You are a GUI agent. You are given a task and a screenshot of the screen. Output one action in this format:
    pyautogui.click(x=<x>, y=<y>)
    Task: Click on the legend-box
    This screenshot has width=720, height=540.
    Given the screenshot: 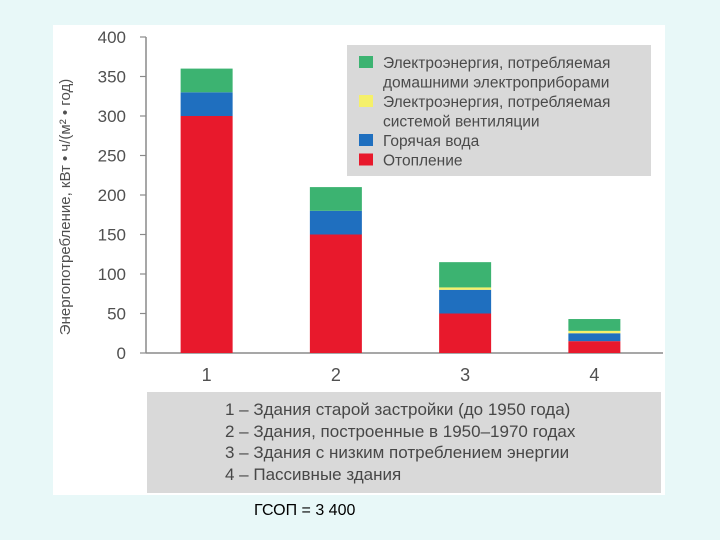 What is the action you would take?
    pyautogui.click(x=499, y=110)
    